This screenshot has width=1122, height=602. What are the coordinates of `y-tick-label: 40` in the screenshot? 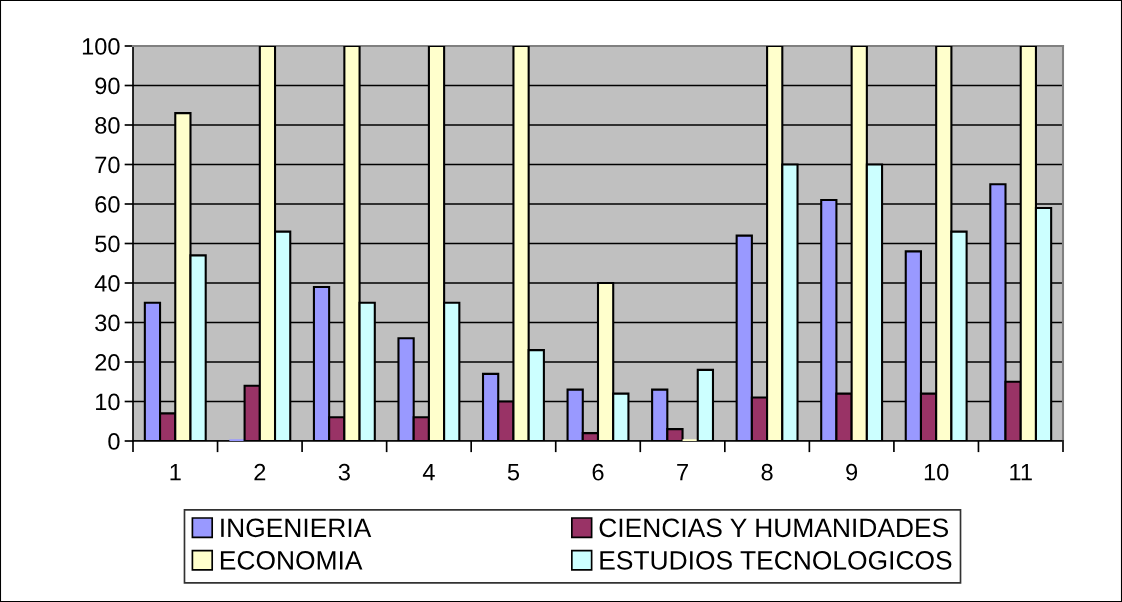 It's located at (107, 283).